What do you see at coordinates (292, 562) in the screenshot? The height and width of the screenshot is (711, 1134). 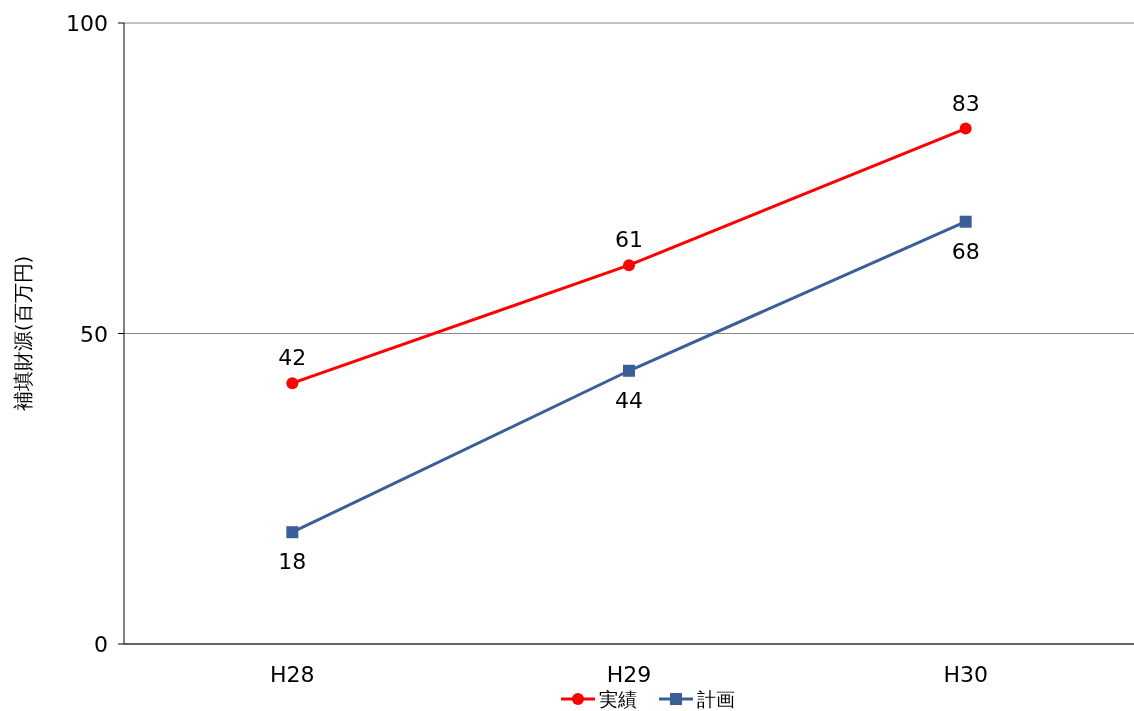 I see `data-label: 18` at bounding box center [292, 562].